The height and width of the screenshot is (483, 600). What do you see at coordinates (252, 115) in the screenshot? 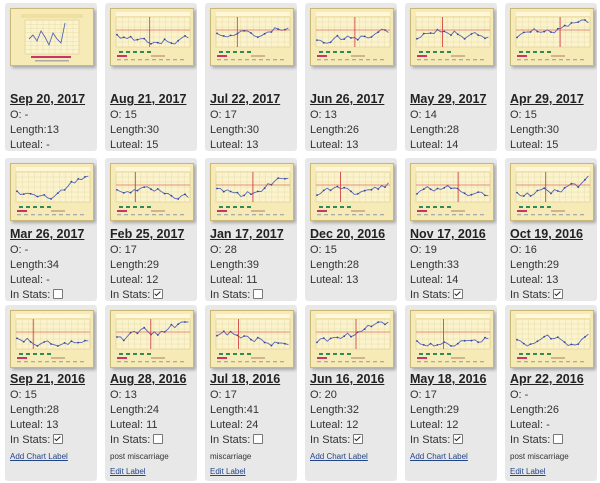
I see `ovulation-day: O: 17` at bounding box center [252, 115].